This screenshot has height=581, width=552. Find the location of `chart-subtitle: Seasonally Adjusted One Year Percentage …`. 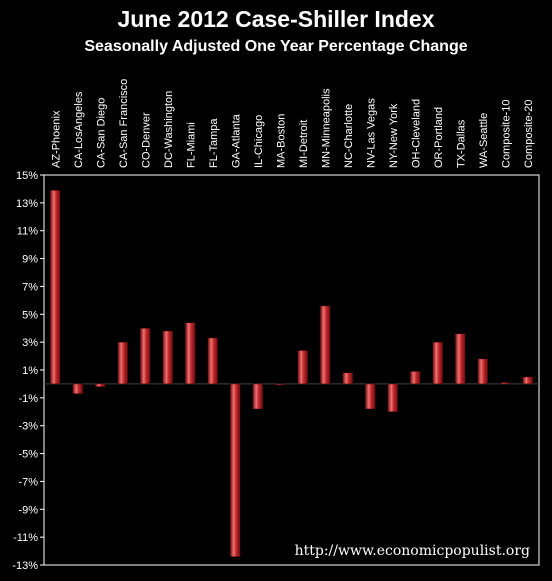

chart-subtitle: Seasonally Adjusted One Year Percentage … is located at coordinates (276, 46).